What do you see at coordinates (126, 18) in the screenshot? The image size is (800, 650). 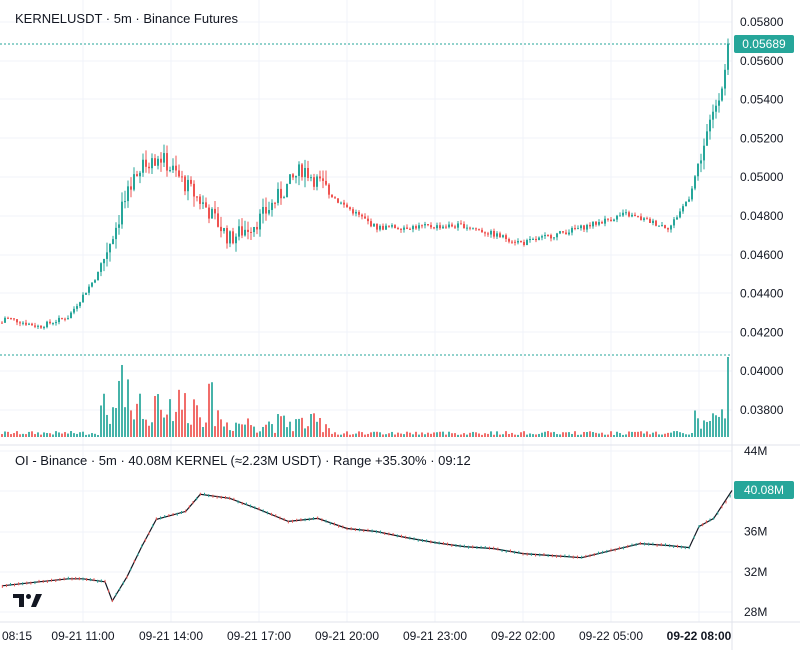 I see `symbol-title: KERNELUSDT · 5m · Binance Futures` at bounding box center [126, 18].